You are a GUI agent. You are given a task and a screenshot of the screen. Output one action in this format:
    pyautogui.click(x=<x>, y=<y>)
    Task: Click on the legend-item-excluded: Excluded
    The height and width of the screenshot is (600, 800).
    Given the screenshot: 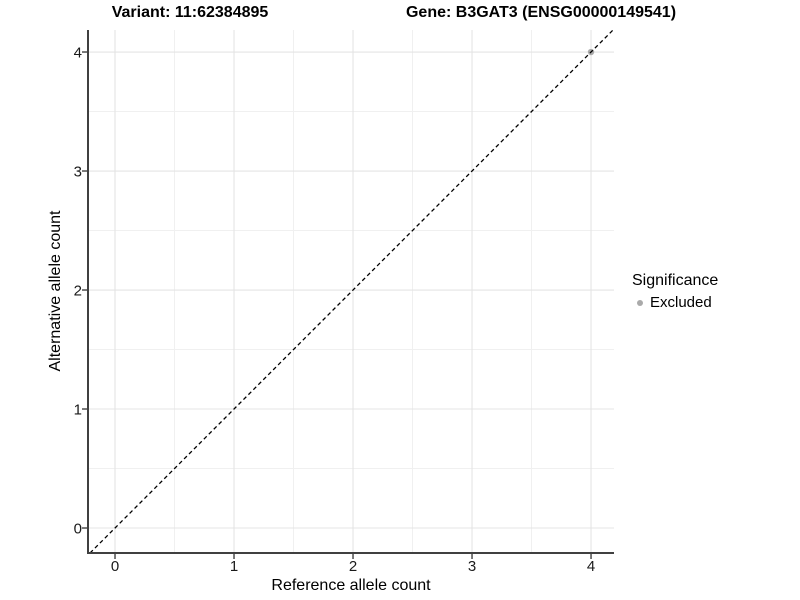 What is the action you would take?
    pyautogui.click(x=675, y=302)
    